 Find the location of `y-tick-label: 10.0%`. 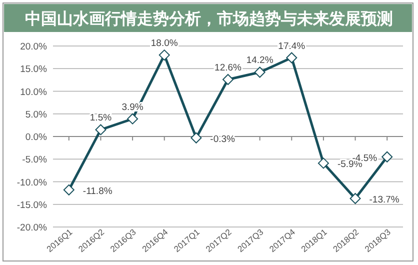

y-tick-label: 10.0% is located at coordinates (34, 92).